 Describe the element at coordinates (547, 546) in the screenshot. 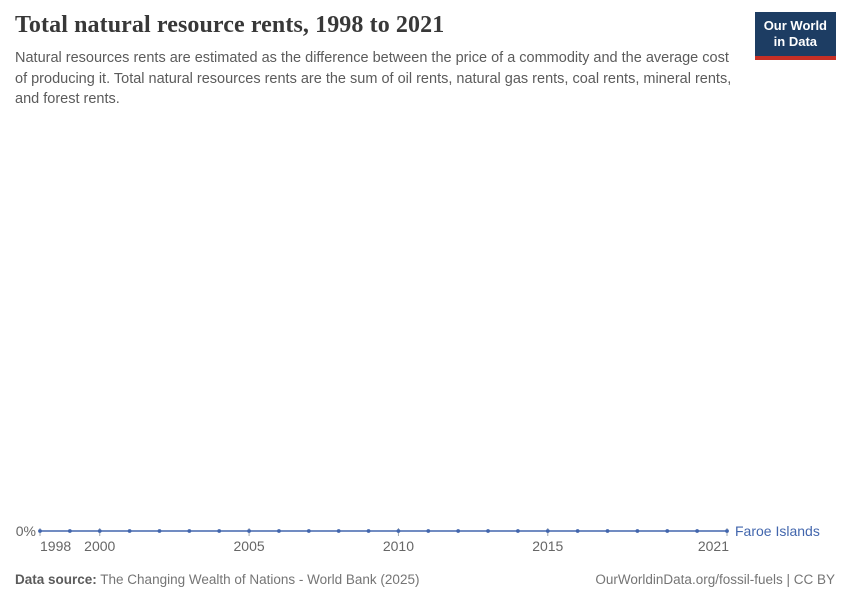

I see `x-axis-label: 2015` at that location.